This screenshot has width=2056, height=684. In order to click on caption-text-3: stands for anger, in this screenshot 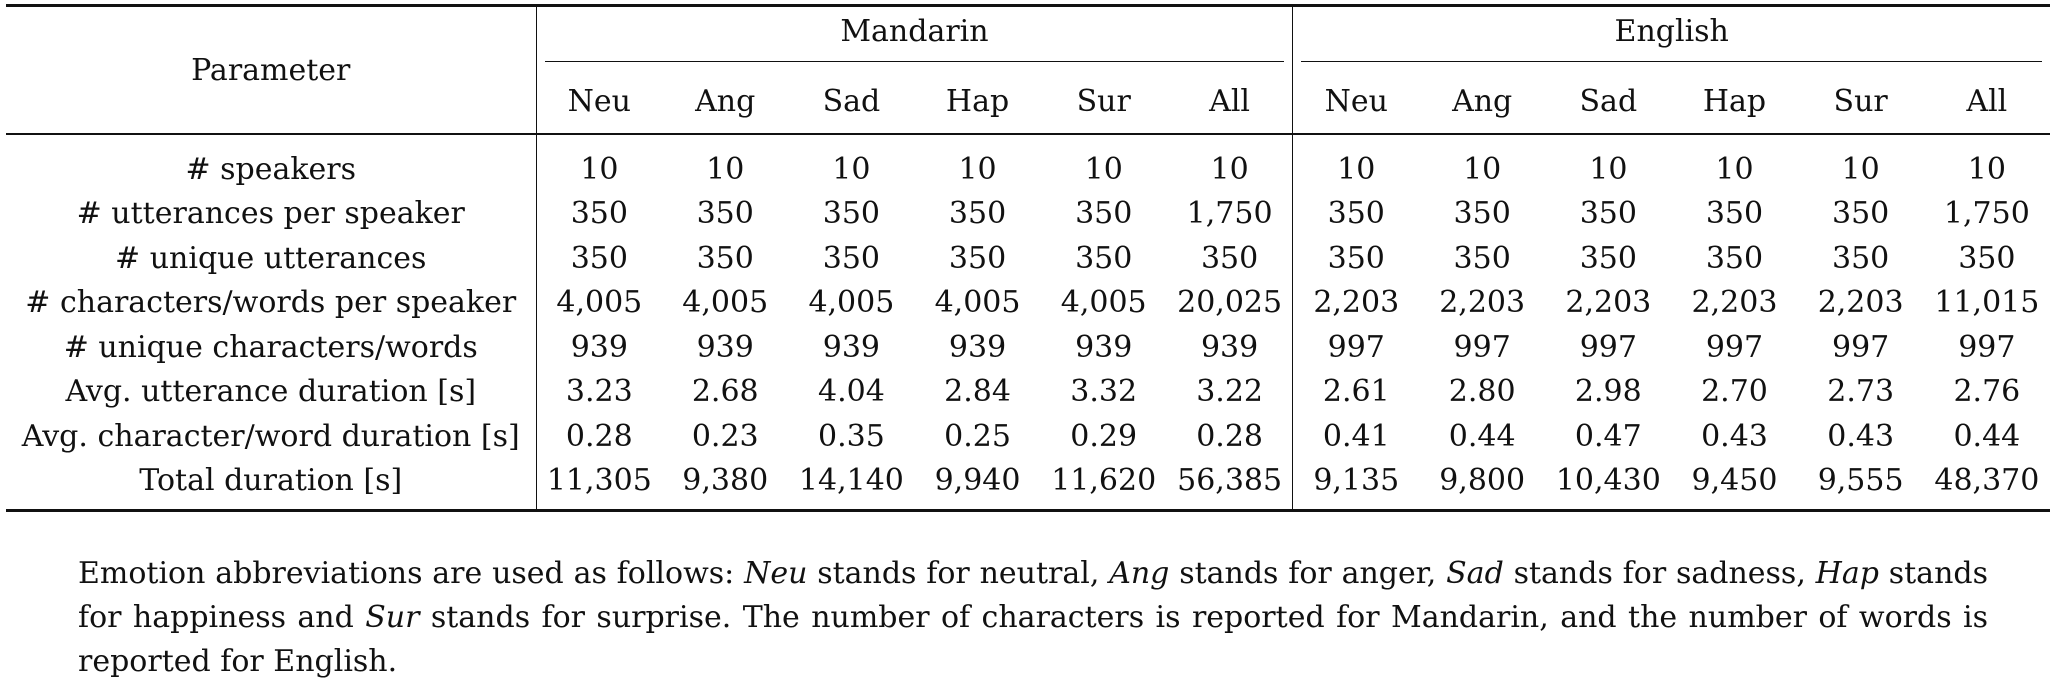, I will do `click(1308, 573)`.